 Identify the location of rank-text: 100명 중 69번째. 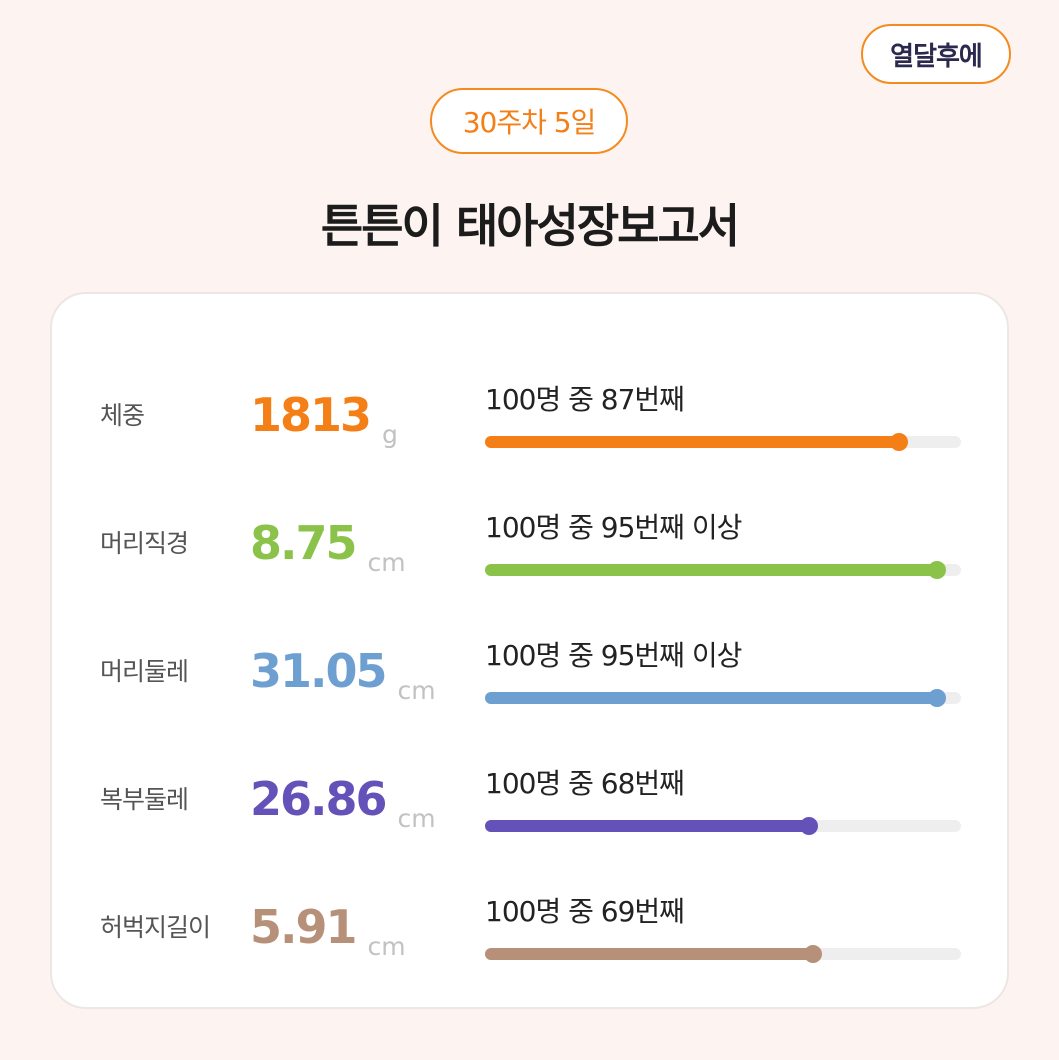
(585, 911).